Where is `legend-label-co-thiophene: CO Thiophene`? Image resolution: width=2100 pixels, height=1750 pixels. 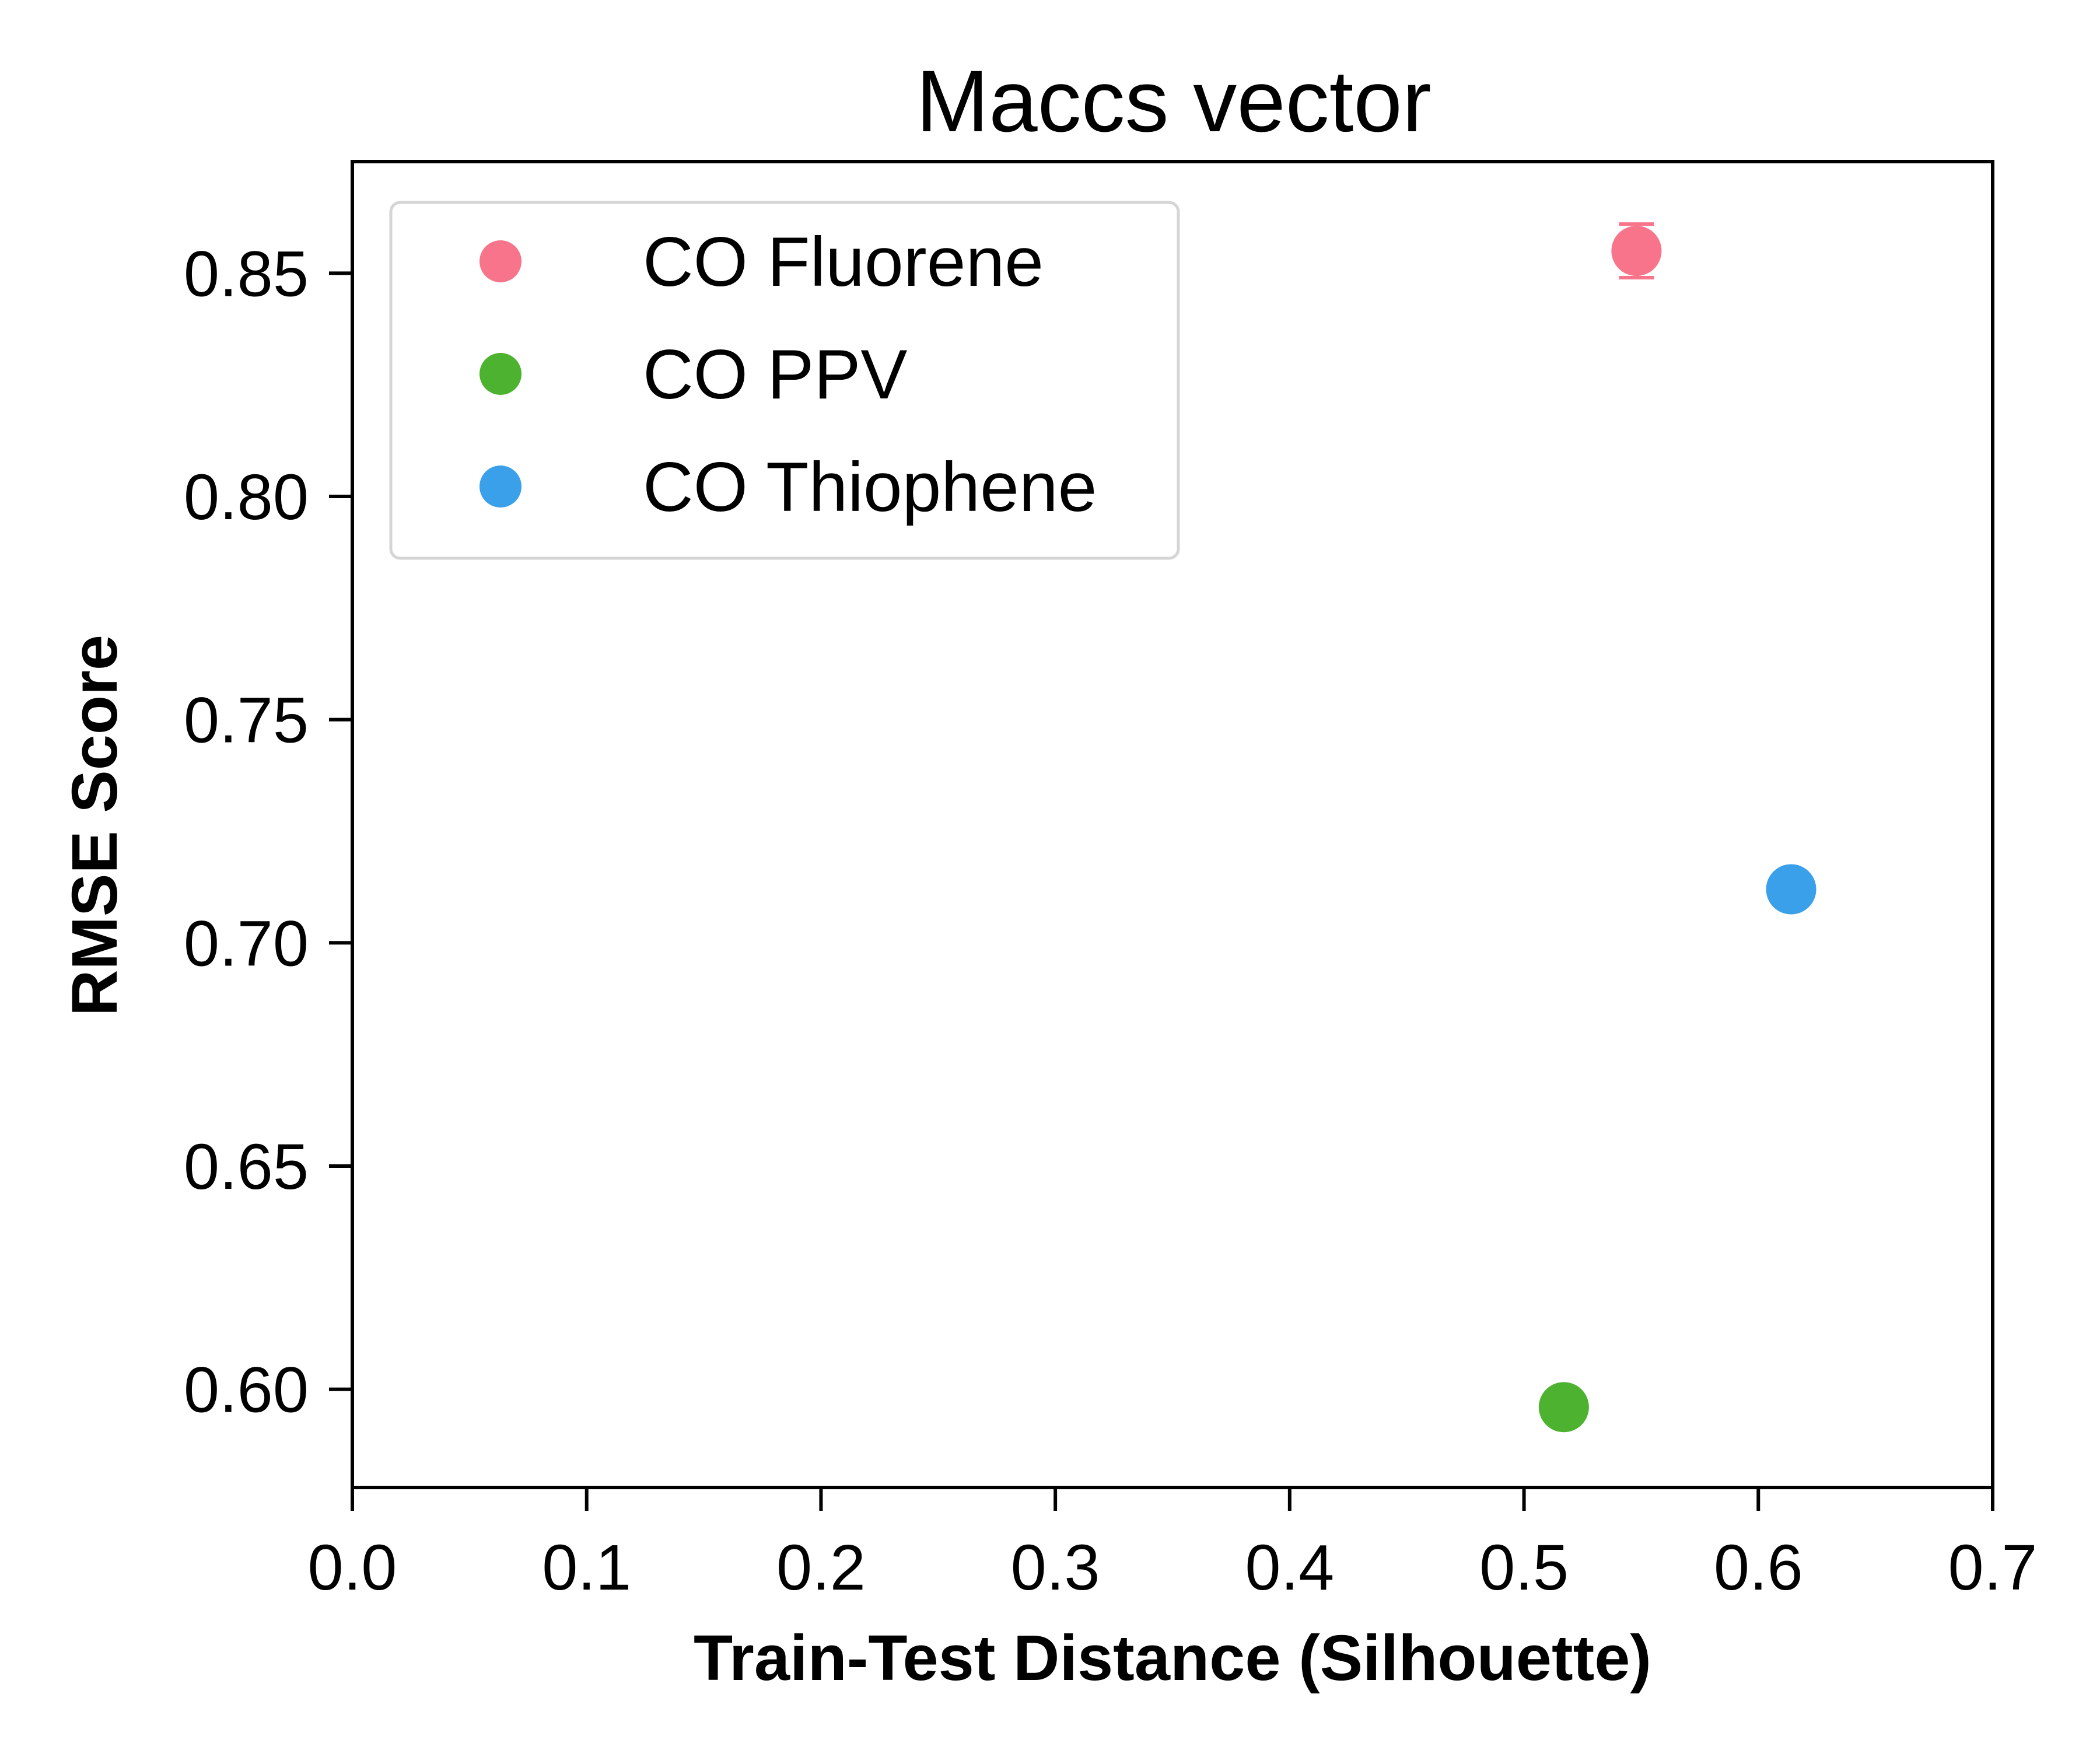
legend-label-co-thiophene: CO Thiophene is located at coordinates (870, 487).